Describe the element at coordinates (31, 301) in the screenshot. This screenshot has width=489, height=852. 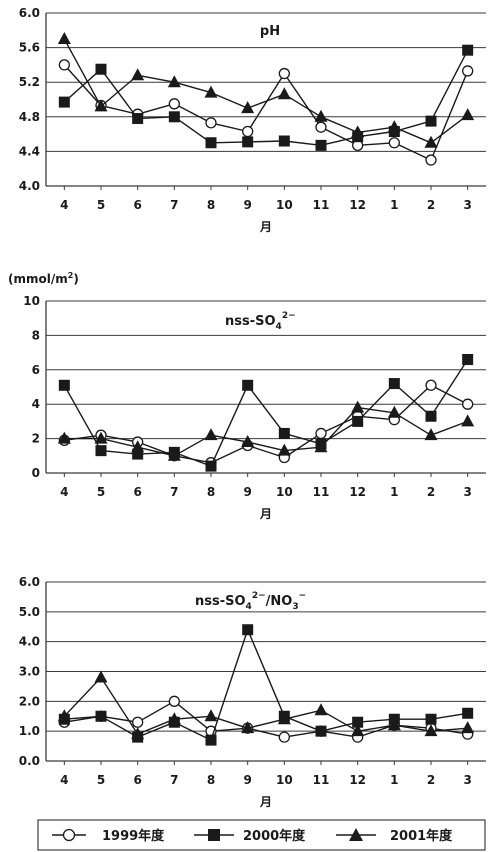
I see `chart2-ytick-label: 10` at that location.